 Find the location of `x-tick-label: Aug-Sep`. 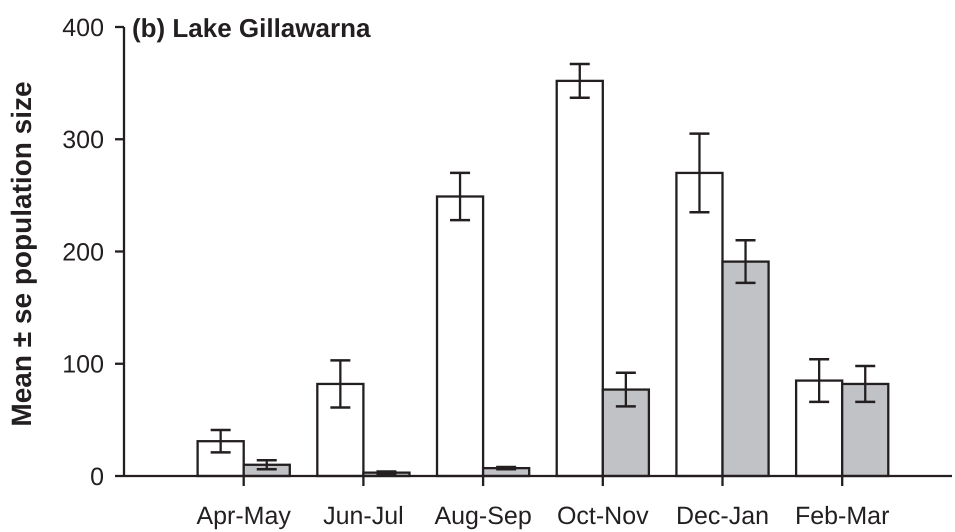

x-tick-label: Aug-Sep is located at coordinates (483, 516).